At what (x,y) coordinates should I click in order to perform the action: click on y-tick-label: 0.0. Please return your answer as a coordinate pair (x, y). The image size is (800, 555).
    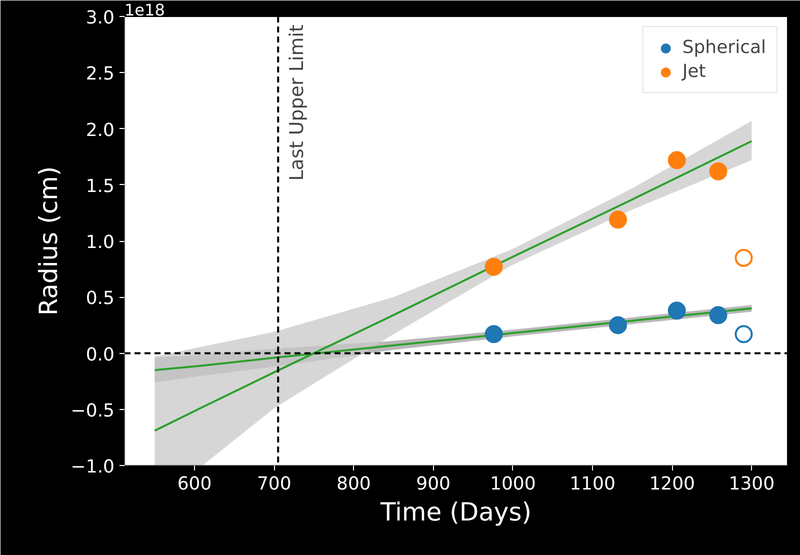
    Looking at the image, I should click on (100, 355).